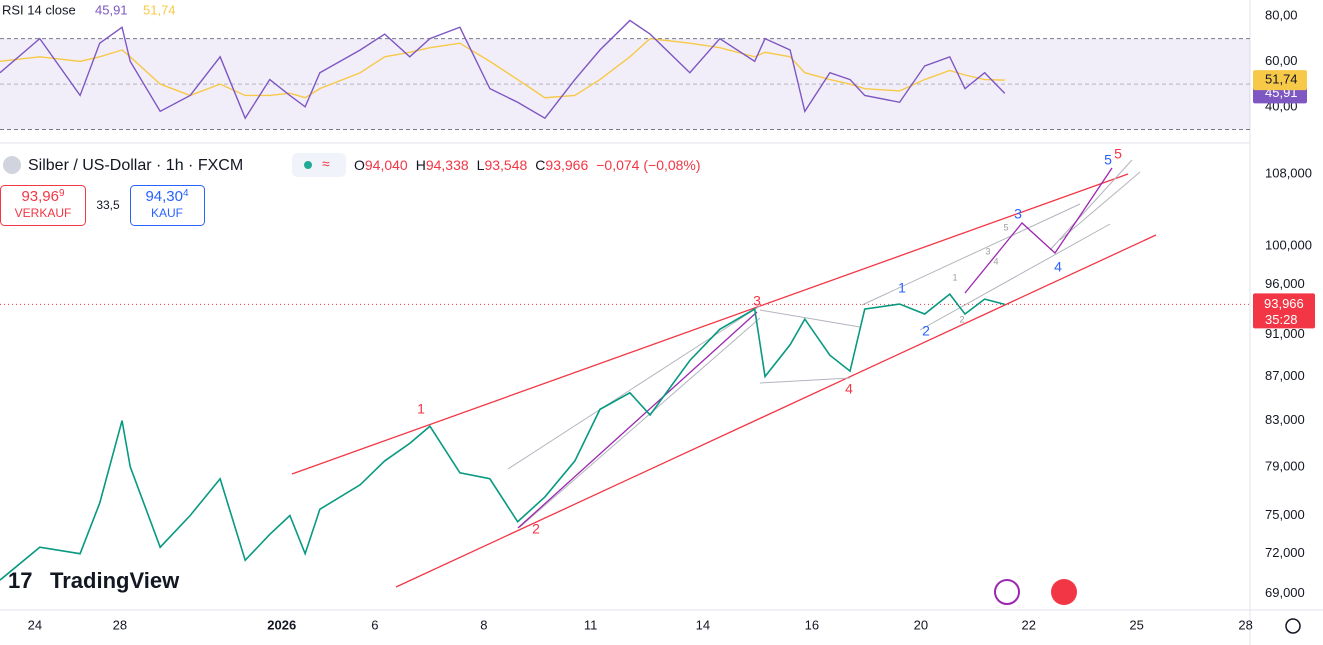  What do you see at coordinates (483, 624) in the screenshot?
I see `x-tick-label: 8` at bounding box center [483, 624].